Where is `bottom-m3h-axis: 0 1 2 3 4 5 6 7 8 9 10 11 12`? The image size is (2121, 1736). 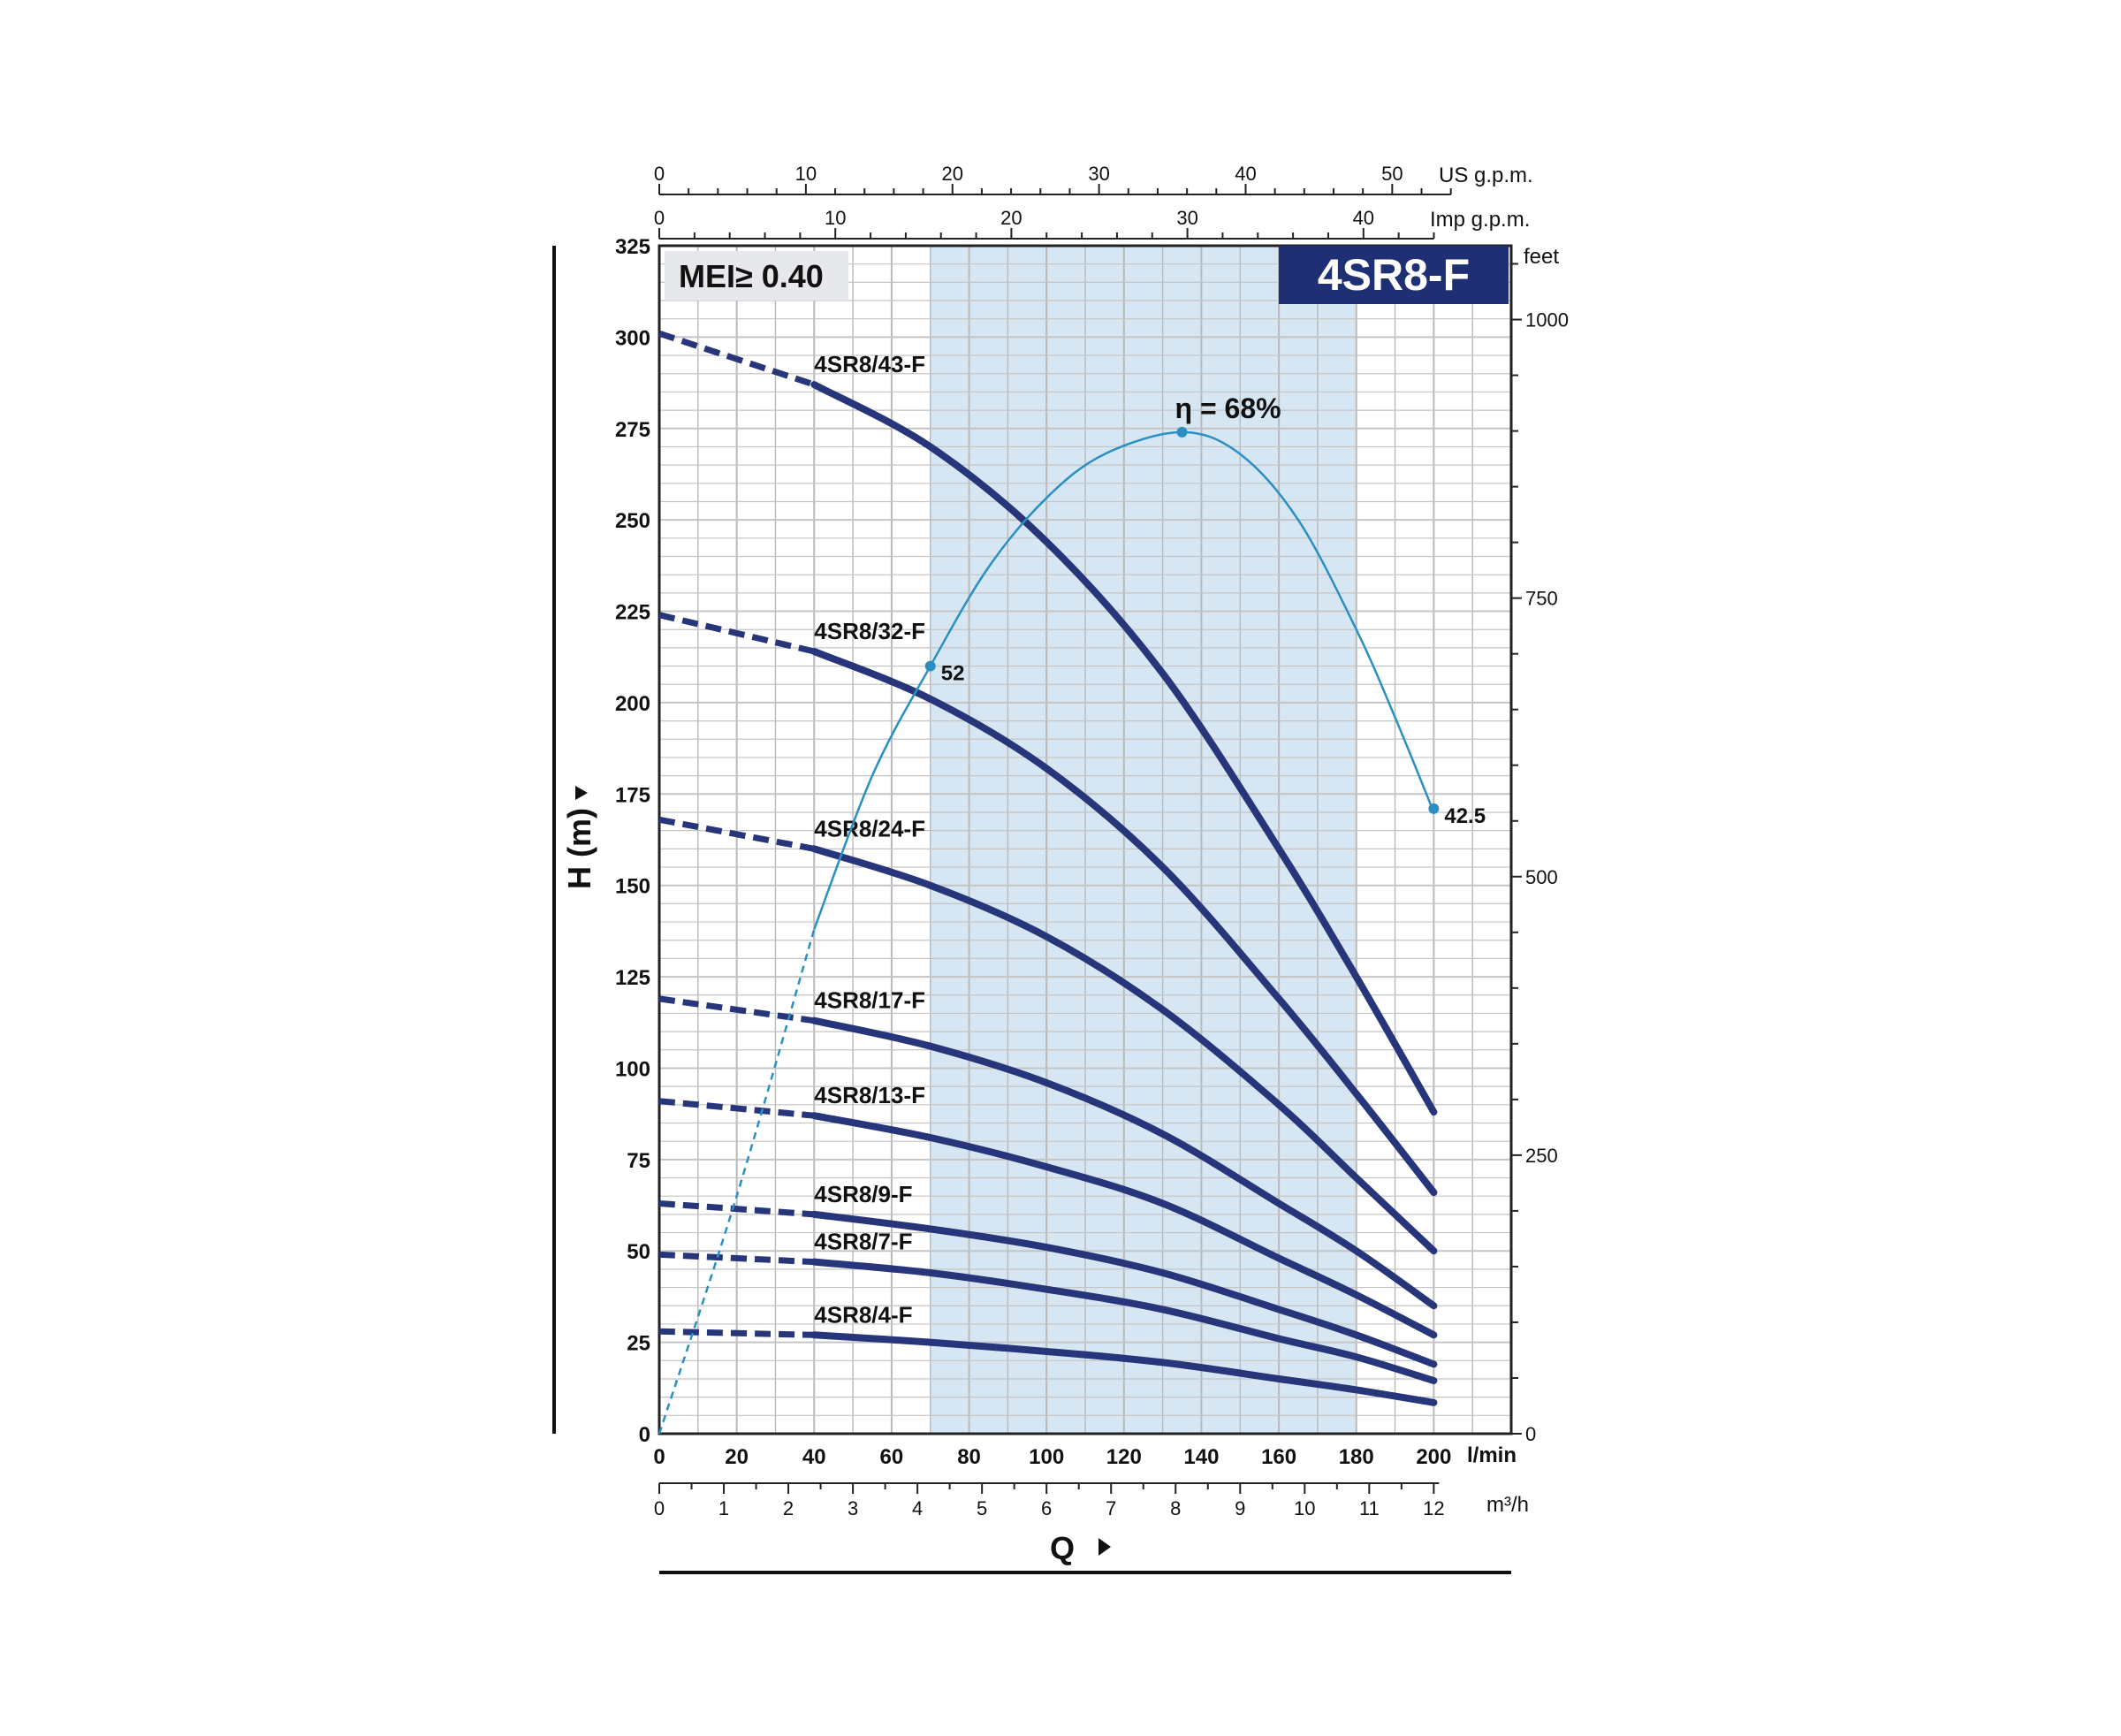 bottom-m3h-axis: 0 1 2 3 4 5 6 7 8 9 10 11 12 is located at coordinates (1049, 1500).